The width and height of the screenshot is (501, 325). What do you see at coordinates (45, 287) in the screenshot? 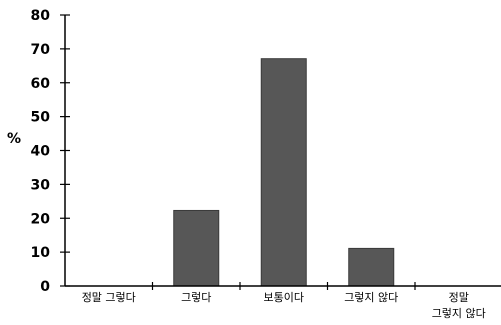
I see `y-tick-label: 0` at bounding box center [45, 287].